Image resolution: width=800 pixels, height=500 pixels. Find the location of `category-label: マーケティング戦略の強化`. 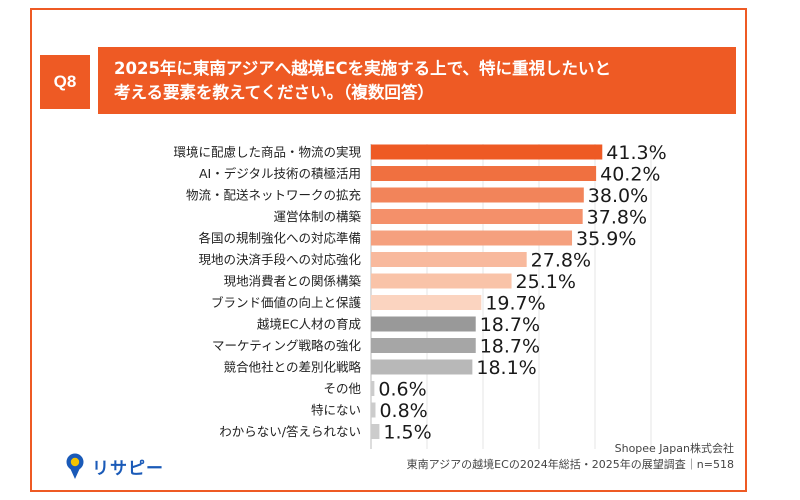

category-label: マーケティング戦略の強化 is located at coordinates (287, 345).